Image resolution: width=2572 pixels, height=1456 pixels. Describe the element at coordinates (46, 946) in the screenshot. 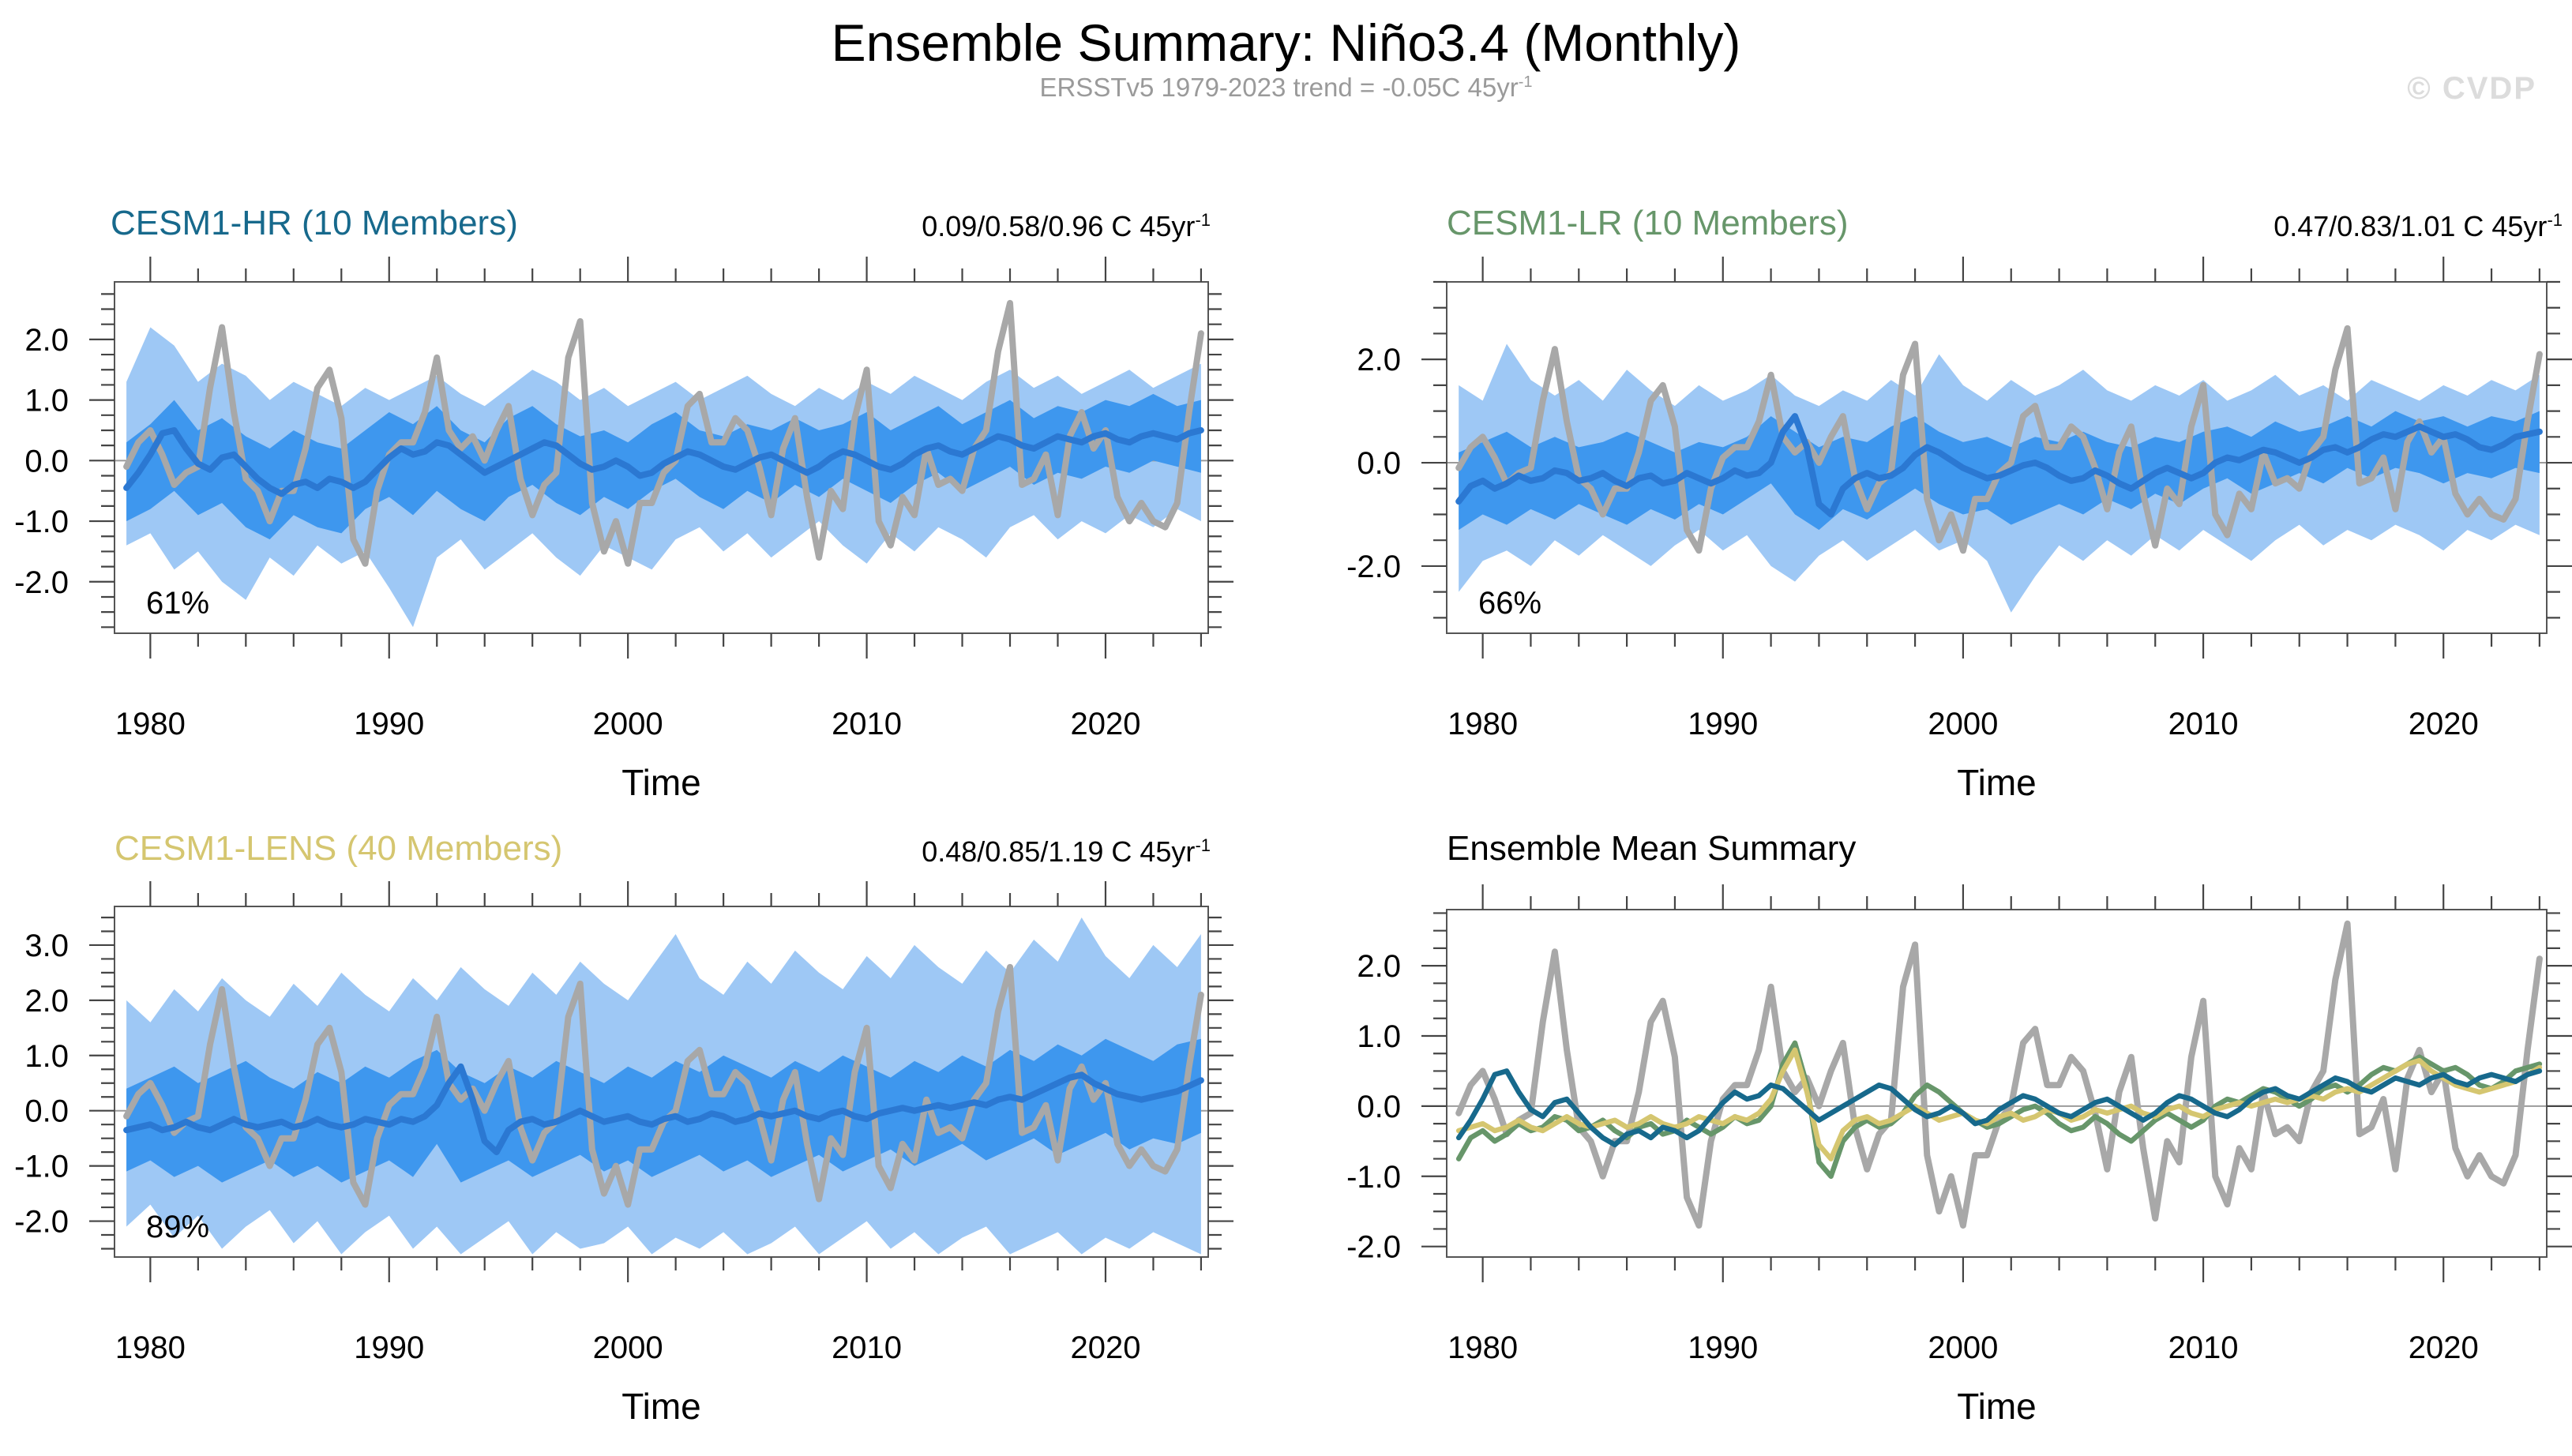

I see `y-tick-label: 3.0` at that location.